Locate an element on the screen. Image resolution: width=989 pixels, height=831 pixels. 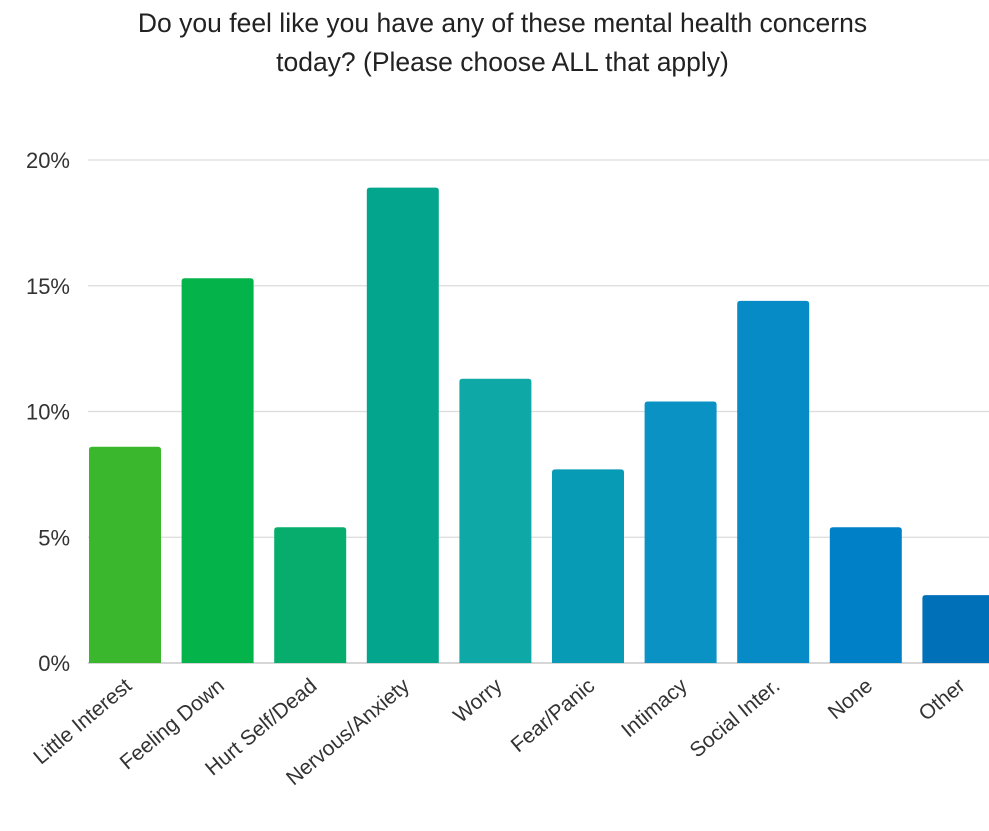
bar-intimacy is located at coordinates (680, 532).